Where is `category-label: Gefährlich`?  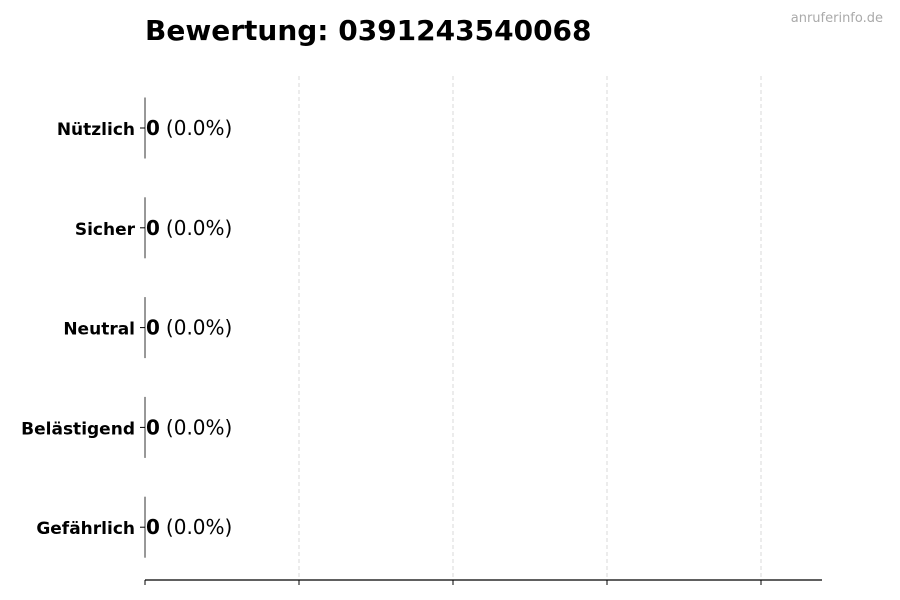
category-label: Gefährlich is located at coordinates (85, 529).